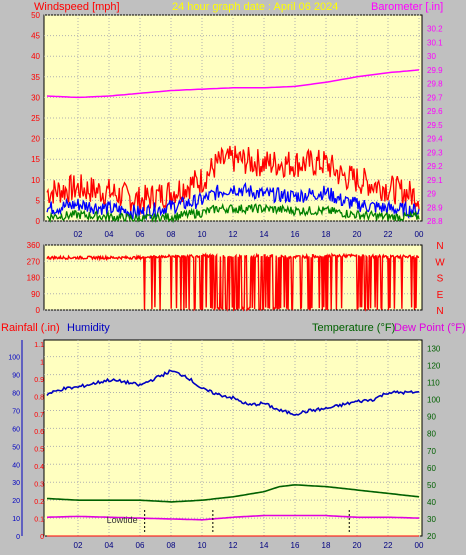  I want to click on rainfall-tick-label: 1.1, so click(39, 345).